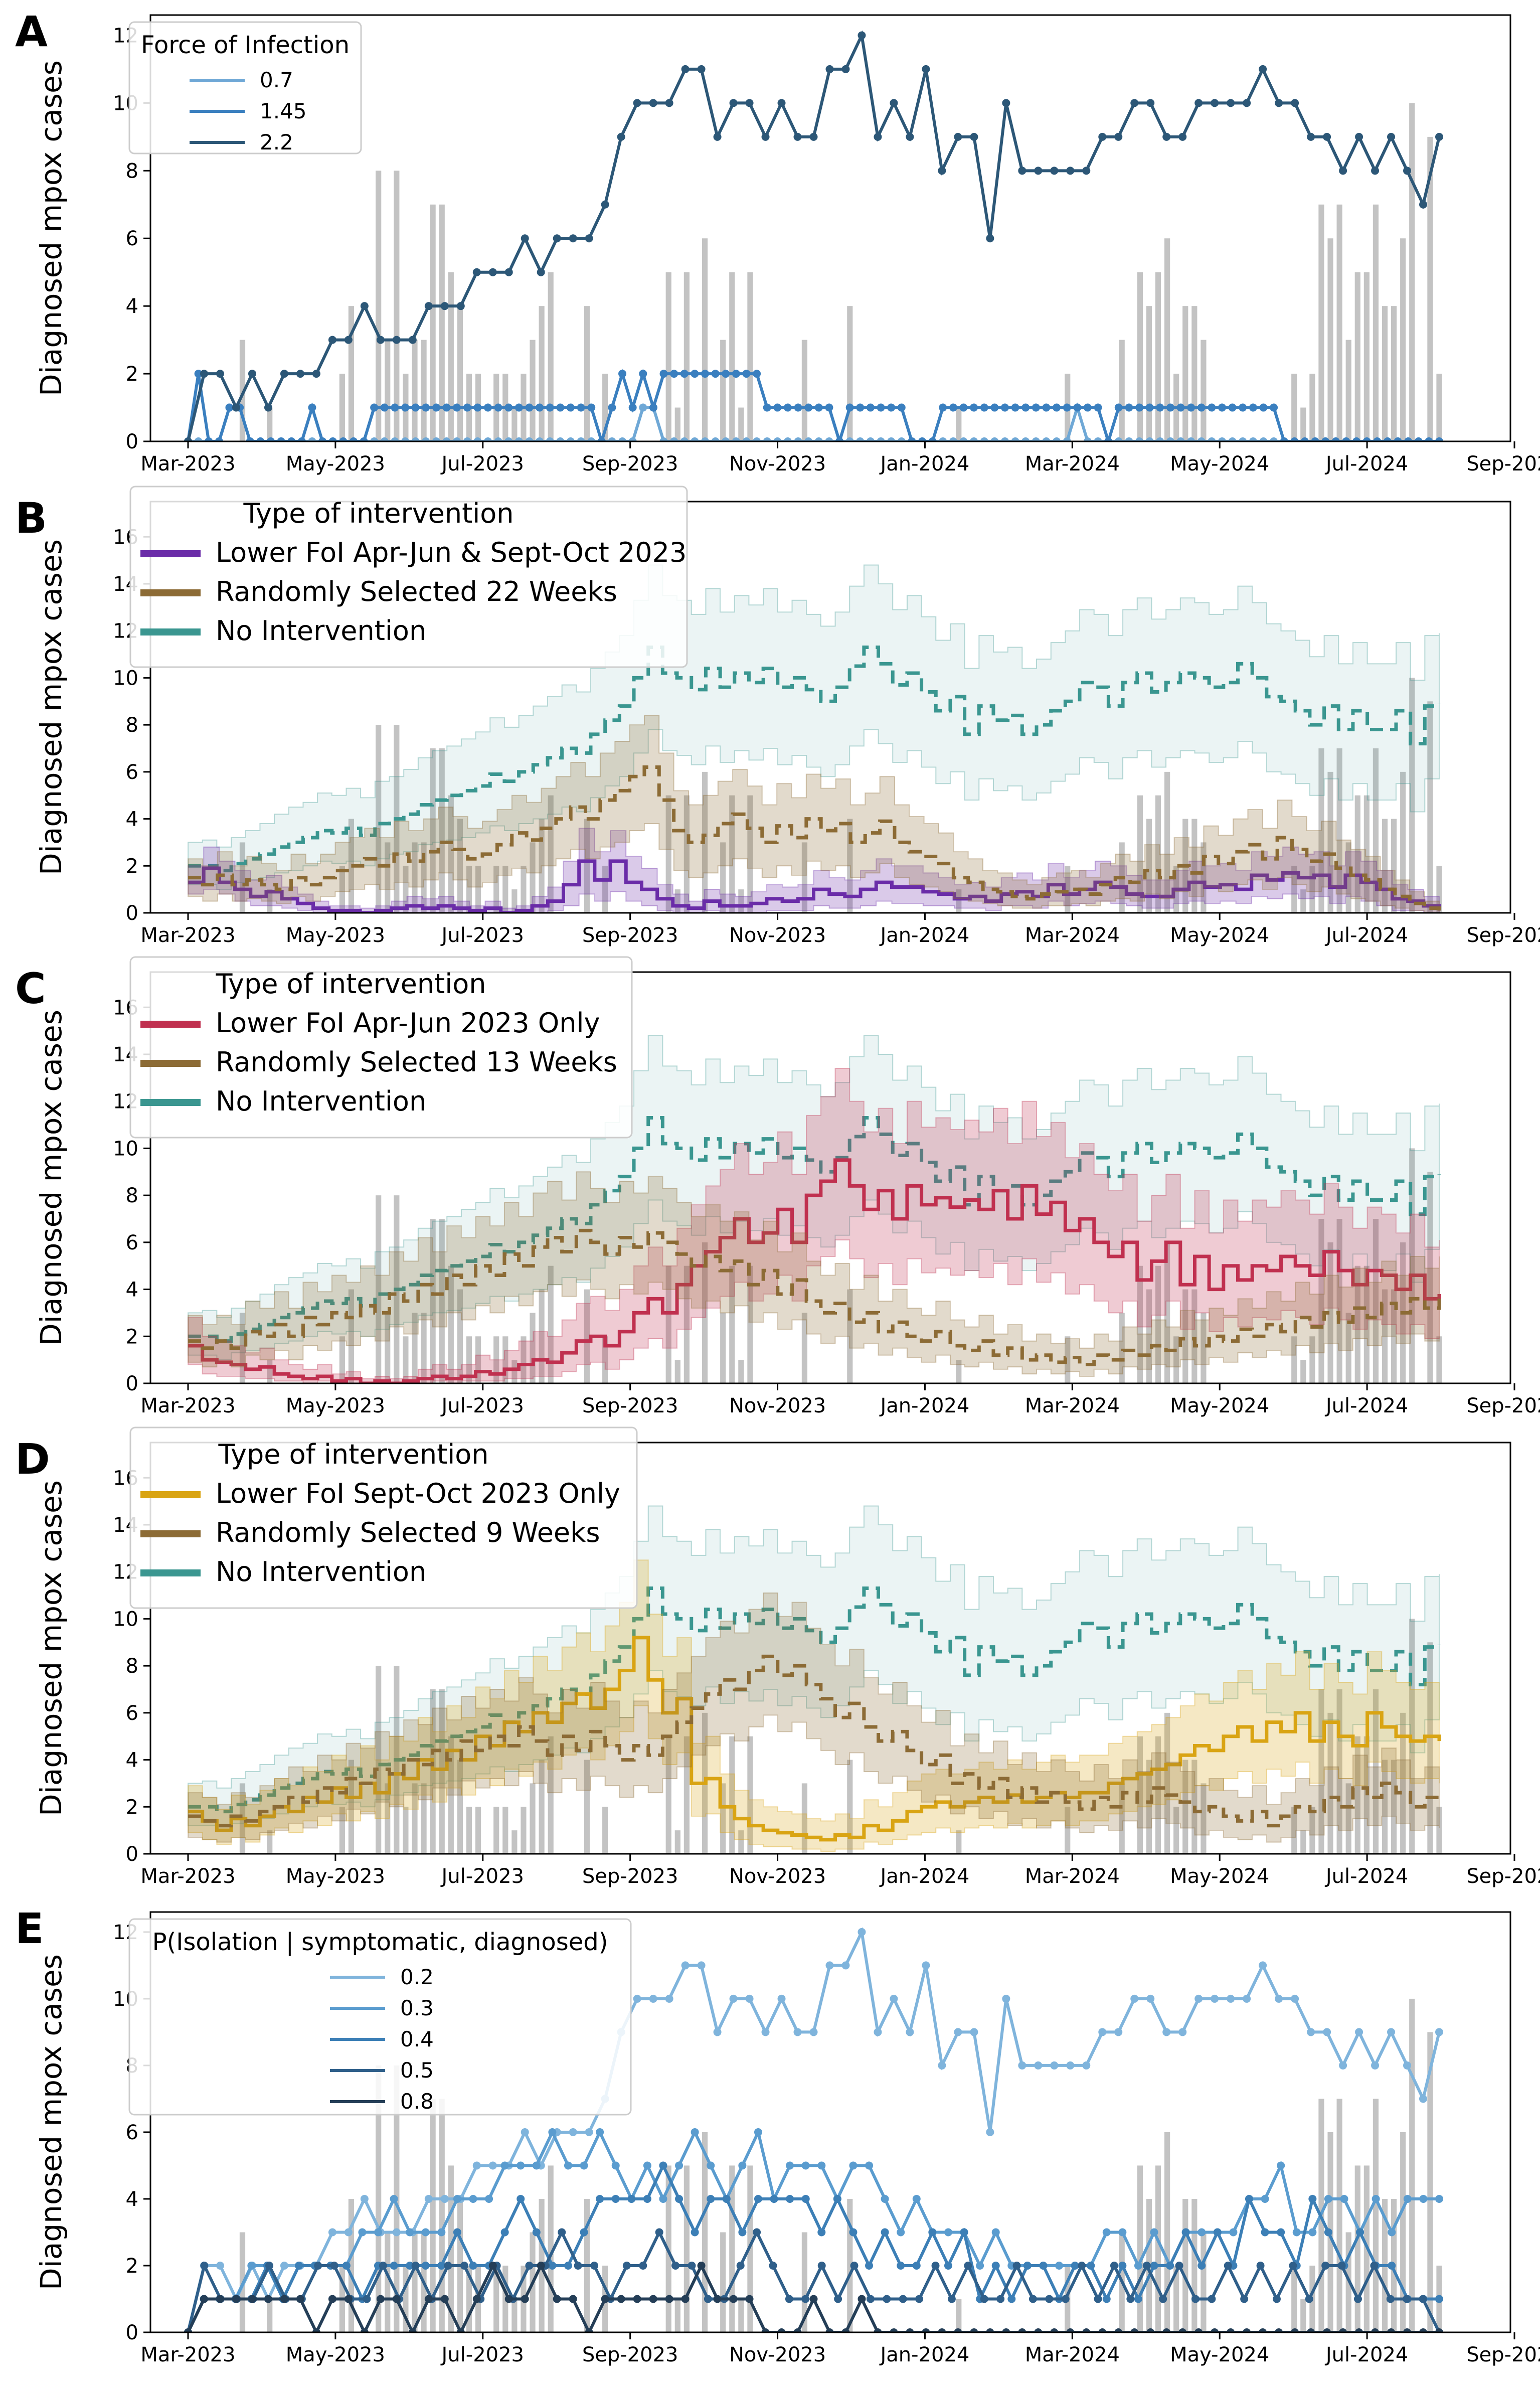  I want to click on y-tick-label: 6, so click(132, 772).